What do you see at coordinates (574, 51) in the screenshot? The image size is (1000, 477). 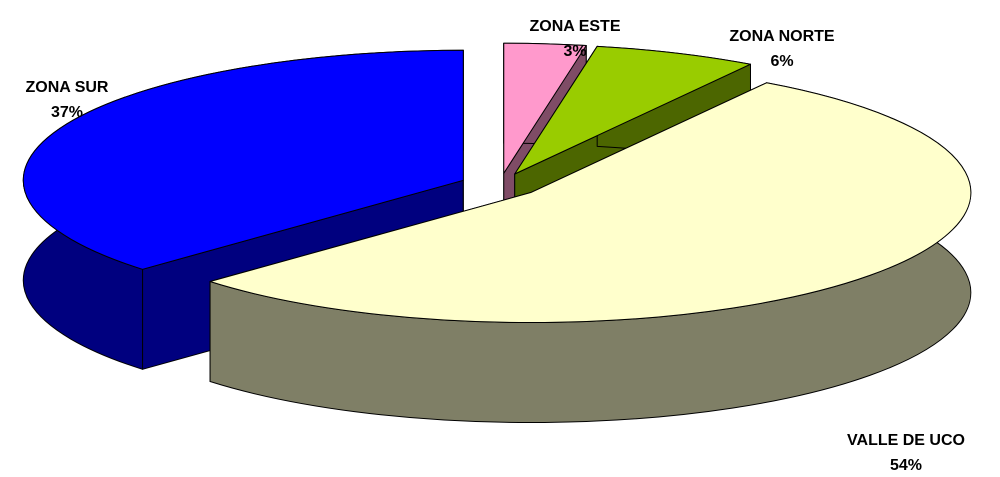 I see `slice-value-label: 3%` at bounding box center [574, 51].